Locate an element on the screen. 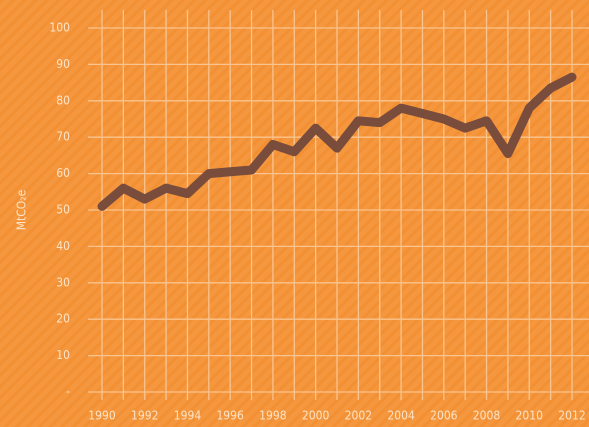 The image size is (589, 427). y-tick-label: 50 is located at coordinates (63, 210).